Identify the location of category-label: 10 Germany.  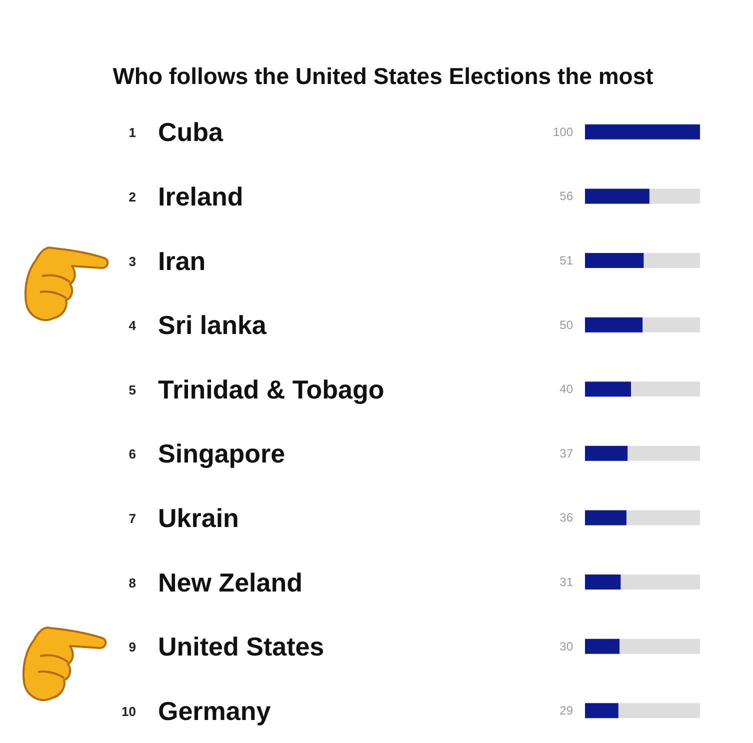
(196, 711).